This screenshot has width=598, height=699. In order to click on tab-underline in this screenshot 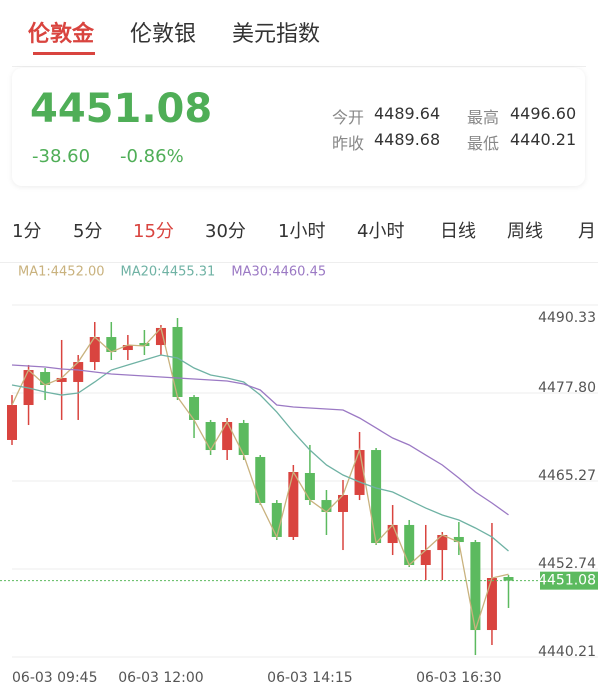, I will do `click(64, 53)`.